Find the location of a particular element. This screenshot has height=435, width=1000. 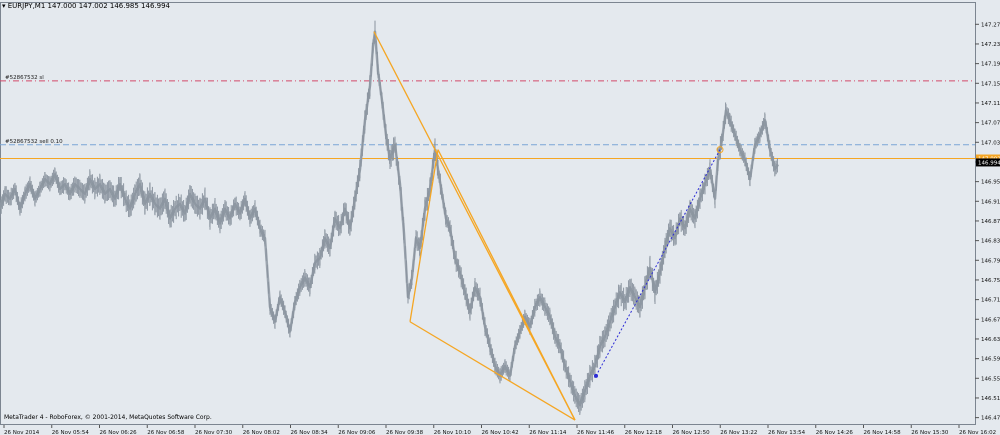

x-tick-label: 26 Nov 08:34 is located at coordinates (310, 432).